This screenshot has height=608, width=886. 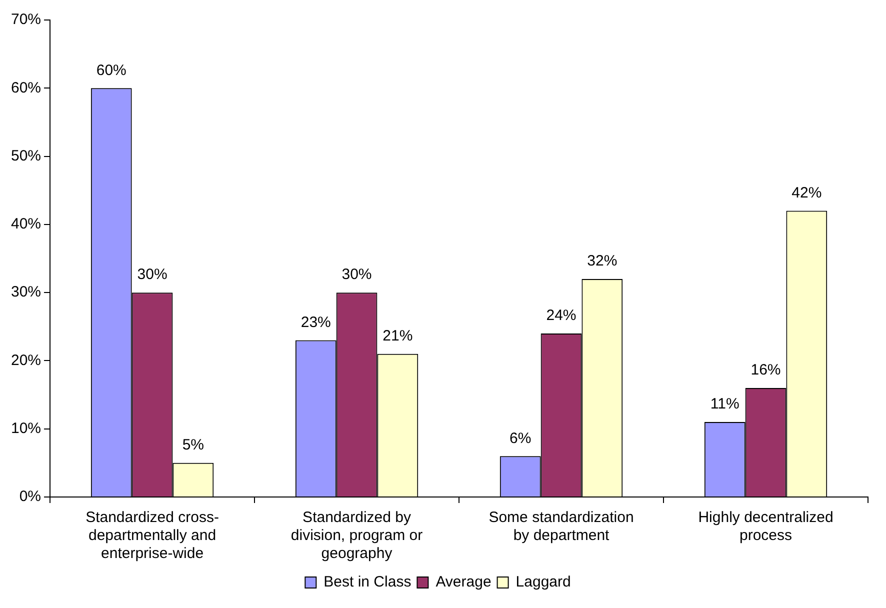 What do you see at coordinates (464, 582) in the screenshot?
I see `legend-label: Average` at bounding box center [464, 582].